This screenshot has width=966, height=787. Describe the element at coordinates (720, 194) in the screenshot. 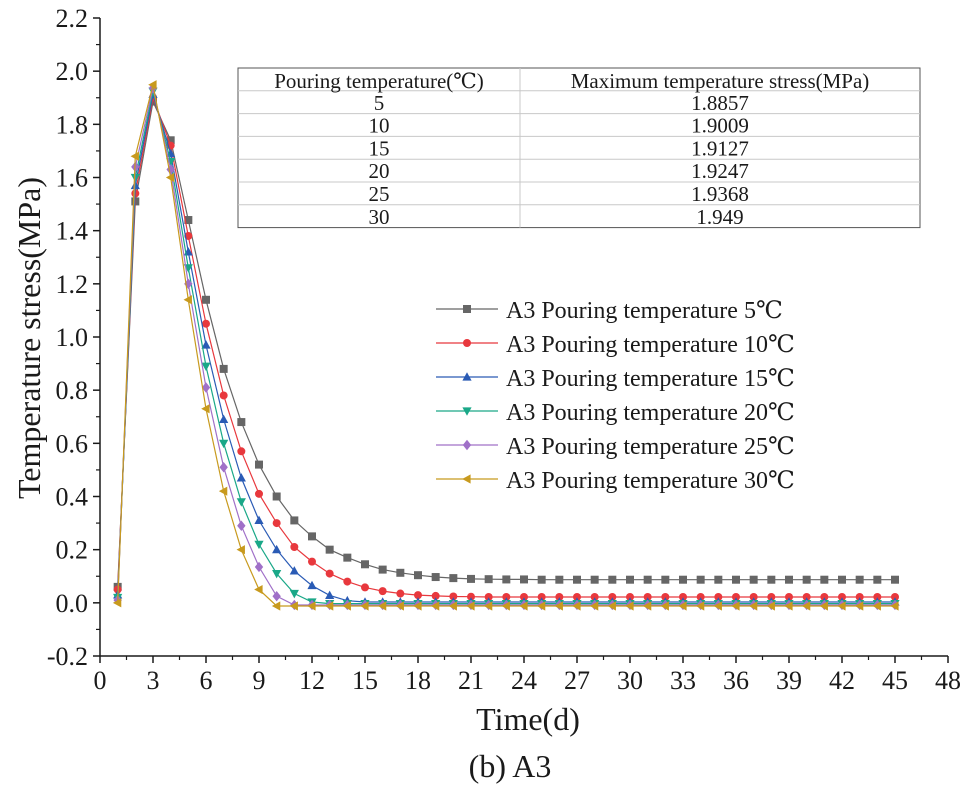

I see `table-cell: 1.9368` at that location.